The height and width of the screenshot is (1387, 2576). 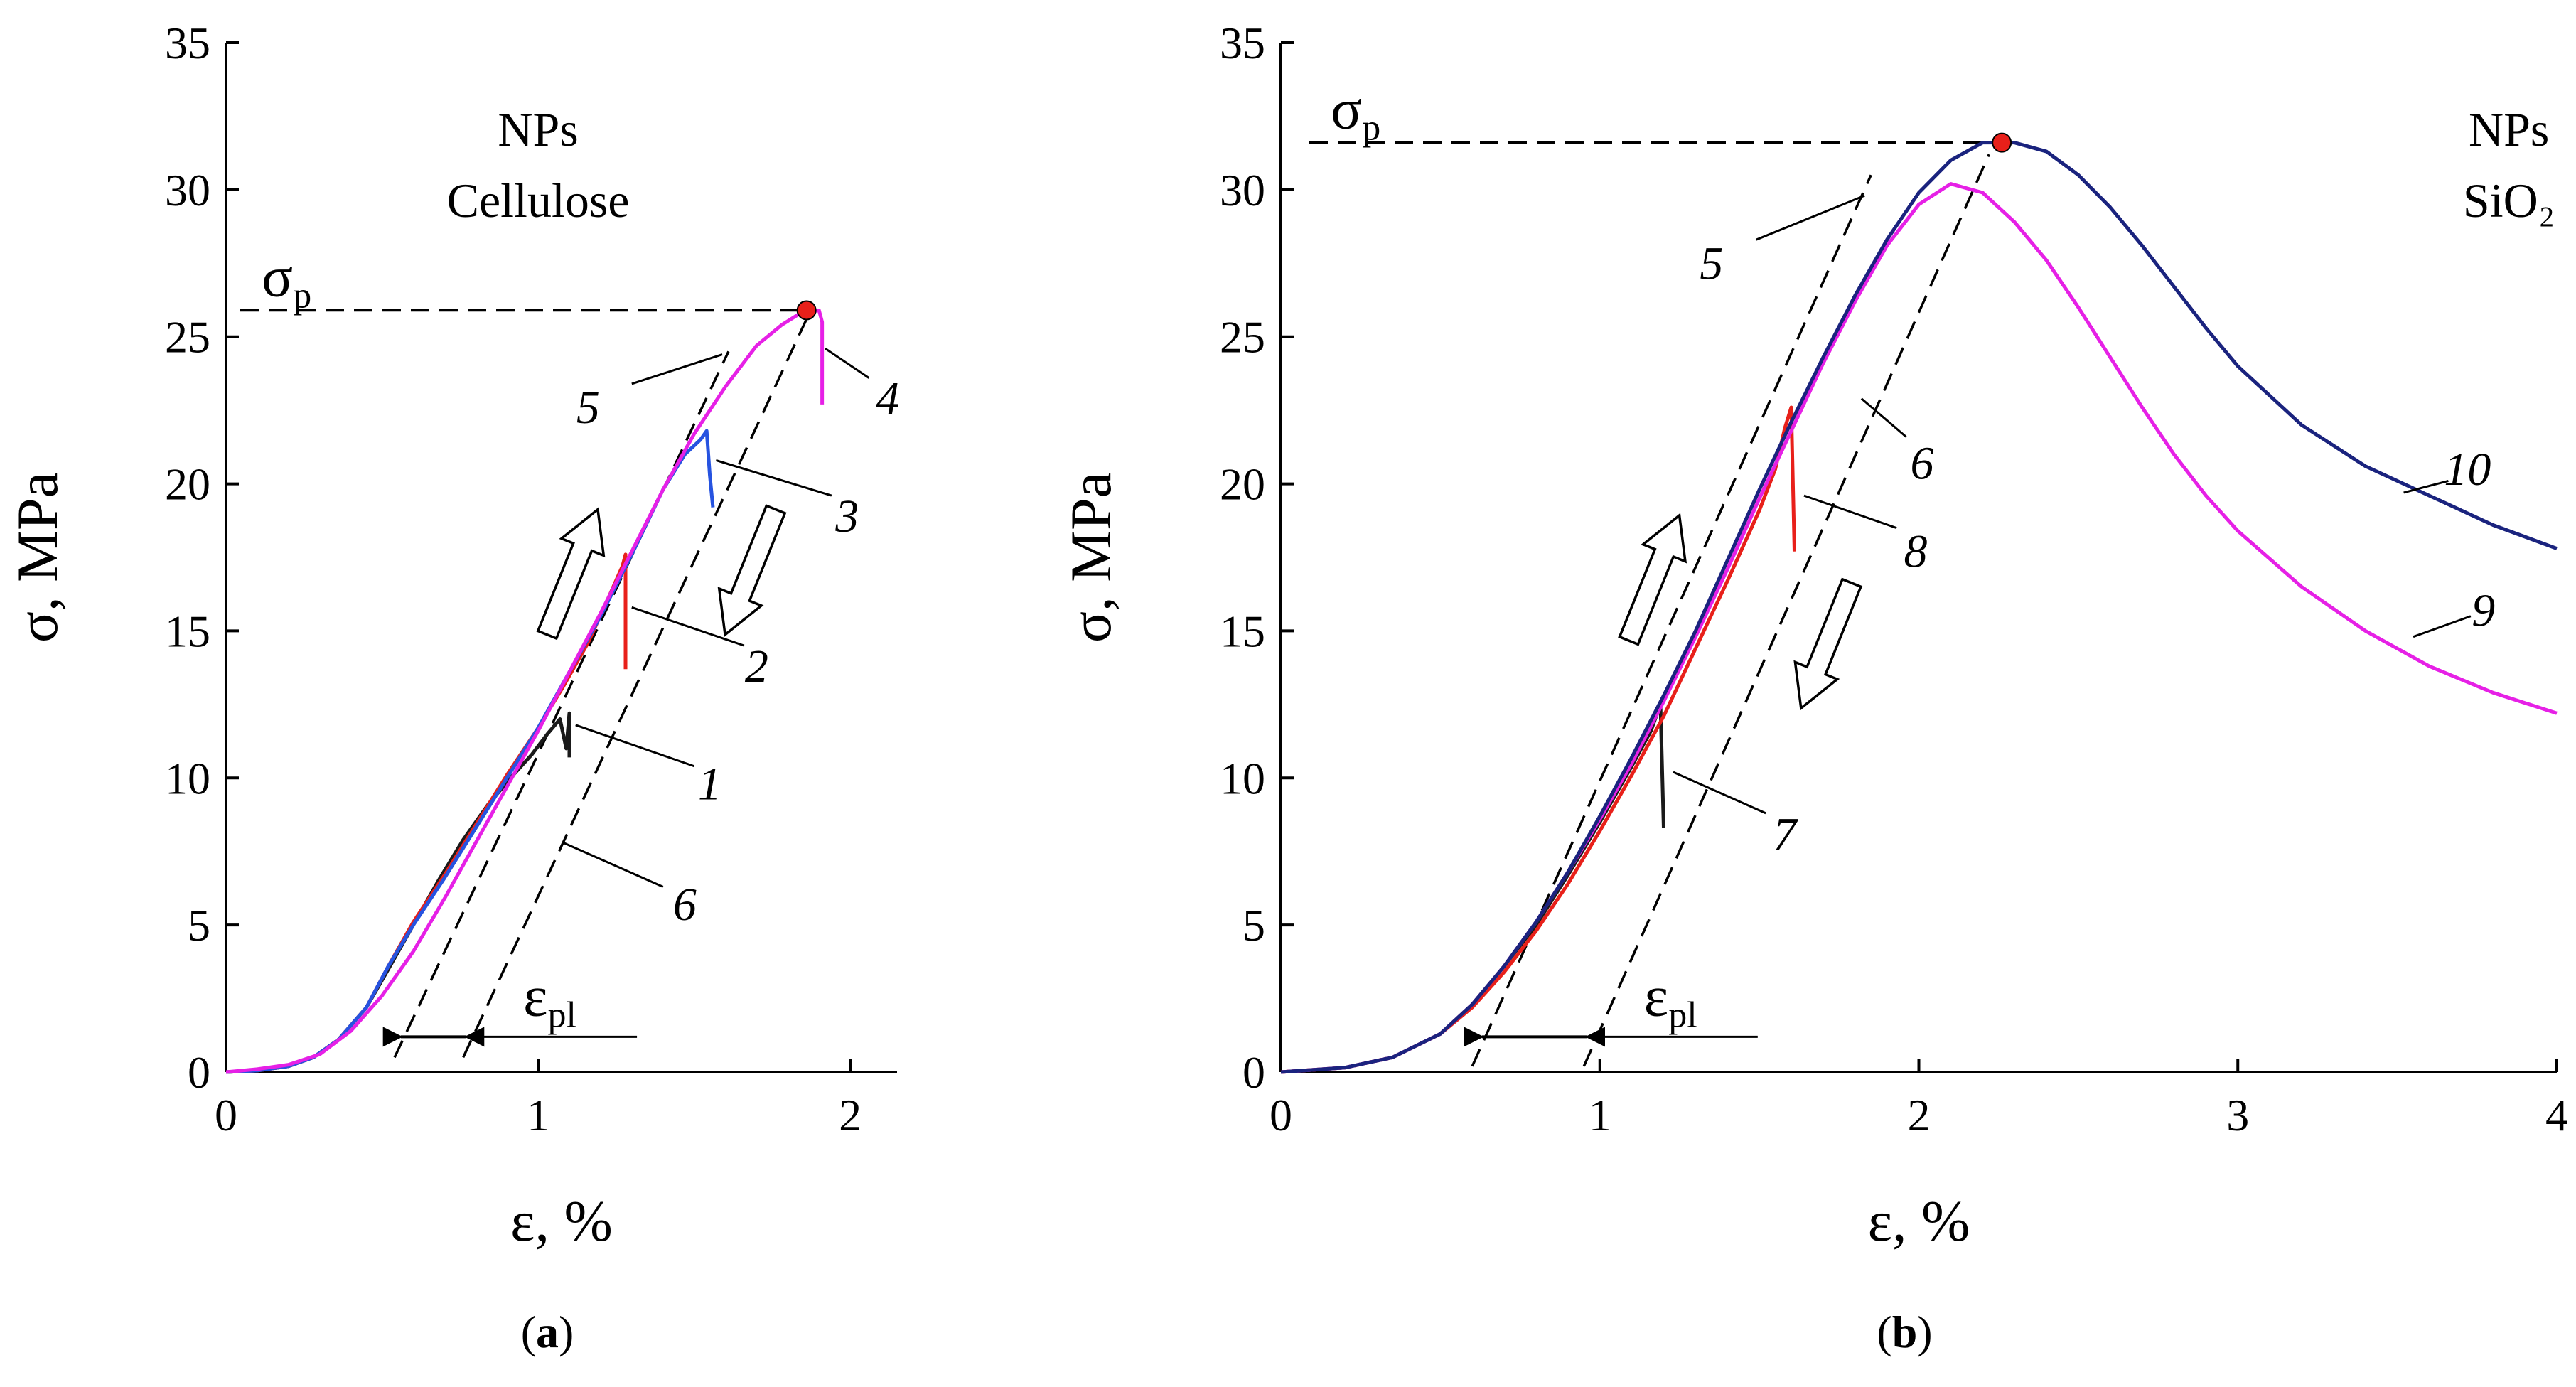 I want to click on curve-number-label: 8, so click(x=1916, y=552).